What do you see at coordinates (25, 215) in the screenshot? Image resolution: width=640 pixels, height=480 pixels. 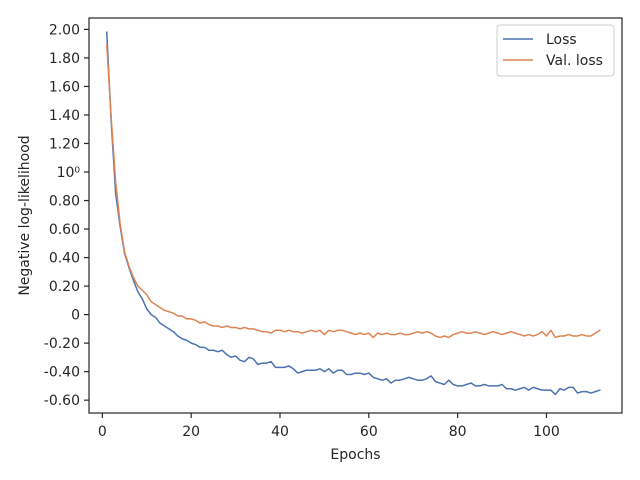 I see `y-axis-label: Negative log-likelihood` at bounding box center [25, 215].